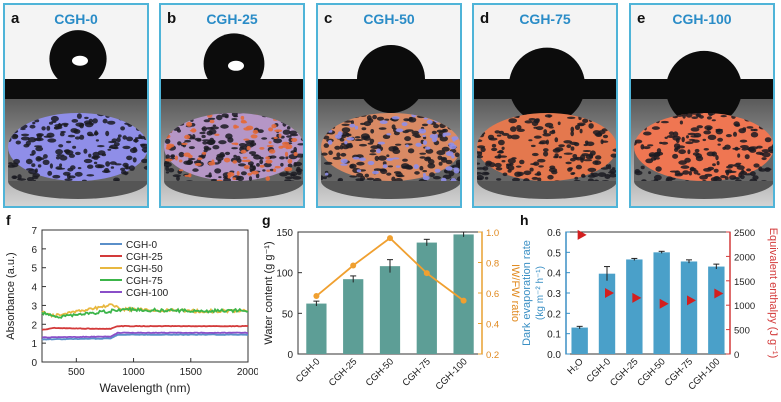 The height and width of the screenshot is (402, 781). Describe the element at coordinates (742, 331) in the screenshot. I see `y2-tick-label: 500` at that location.